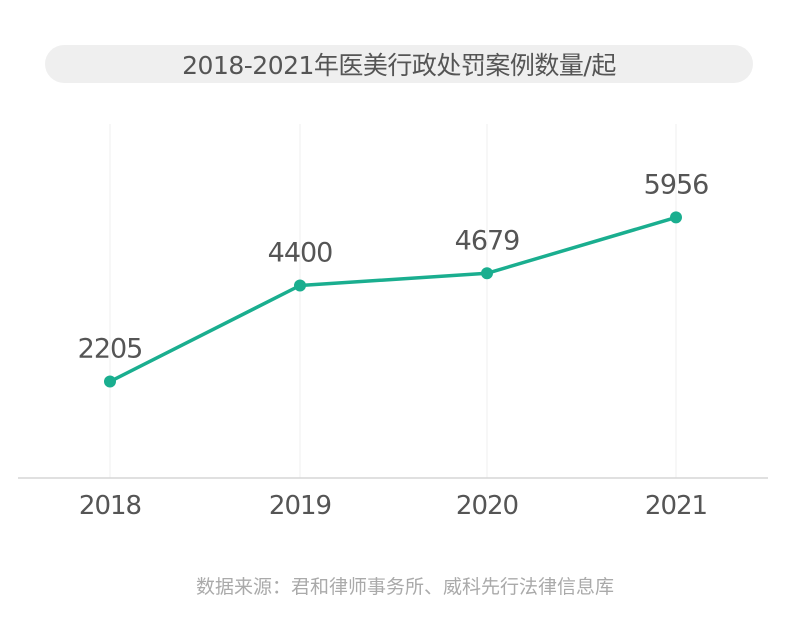  I want to click on data-source: 数据来源：君和律师事务所、威科先行法律信息库, so click(404, 587).